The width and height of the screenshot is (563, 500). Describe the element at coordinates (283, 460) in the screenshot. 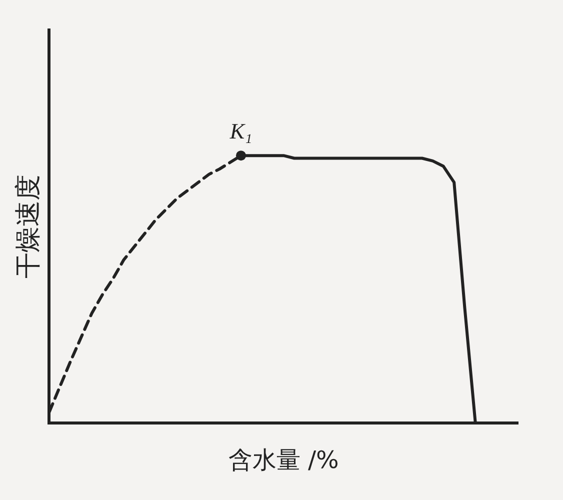

I see `x-axis-title: 含水量 /%` at that location.